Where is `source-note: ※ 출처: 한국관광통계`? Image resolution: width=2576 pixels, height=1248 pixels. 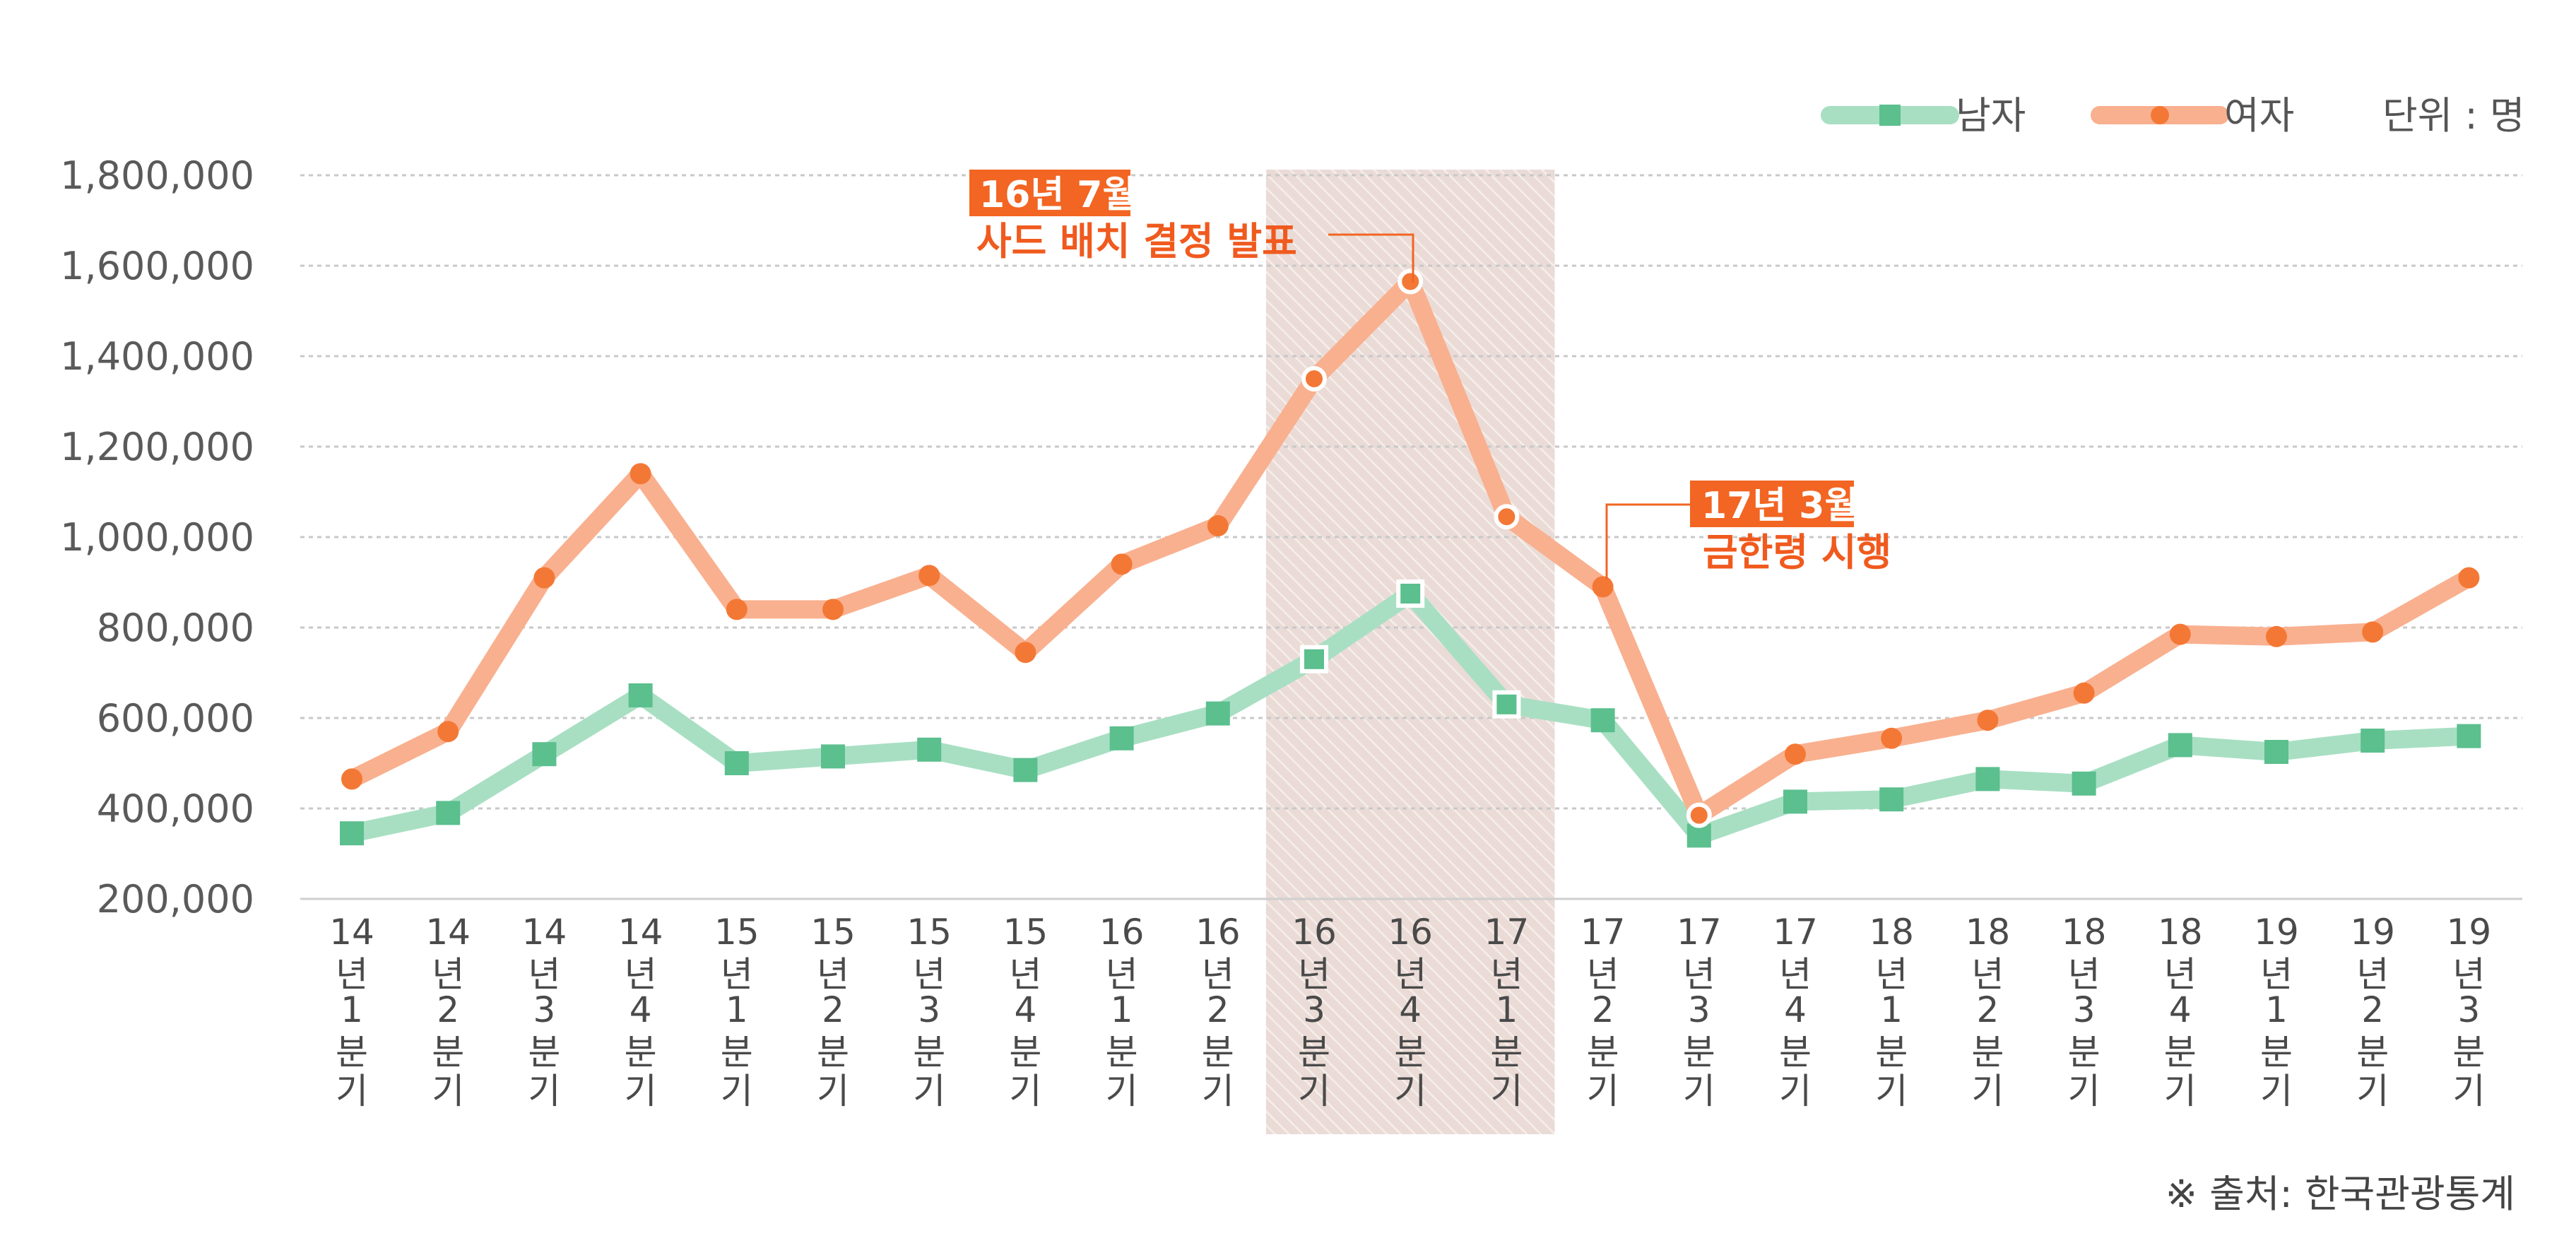
source-note: ※ 출처: 한국관광통계 is located at coordinates (2340, 1194).